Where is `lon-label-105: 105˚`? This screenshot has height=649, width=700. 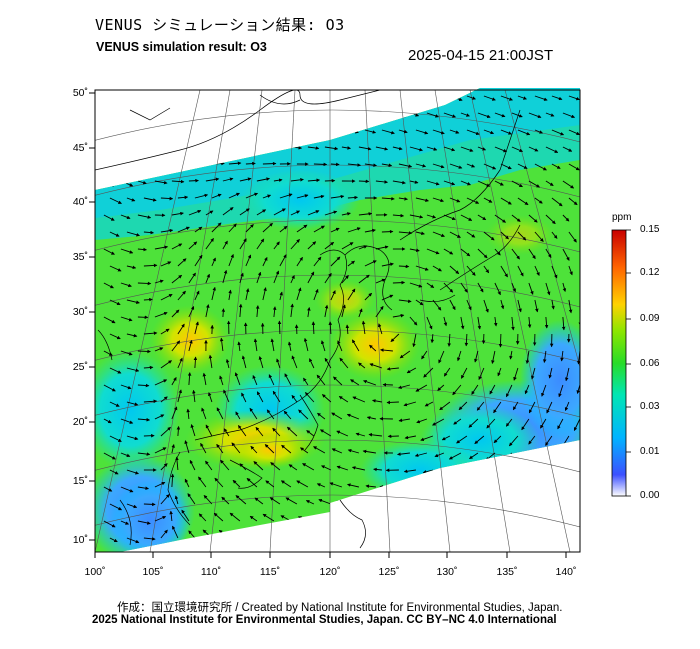 lon-label-105: 105˚ is located at coordinates (153, 572).